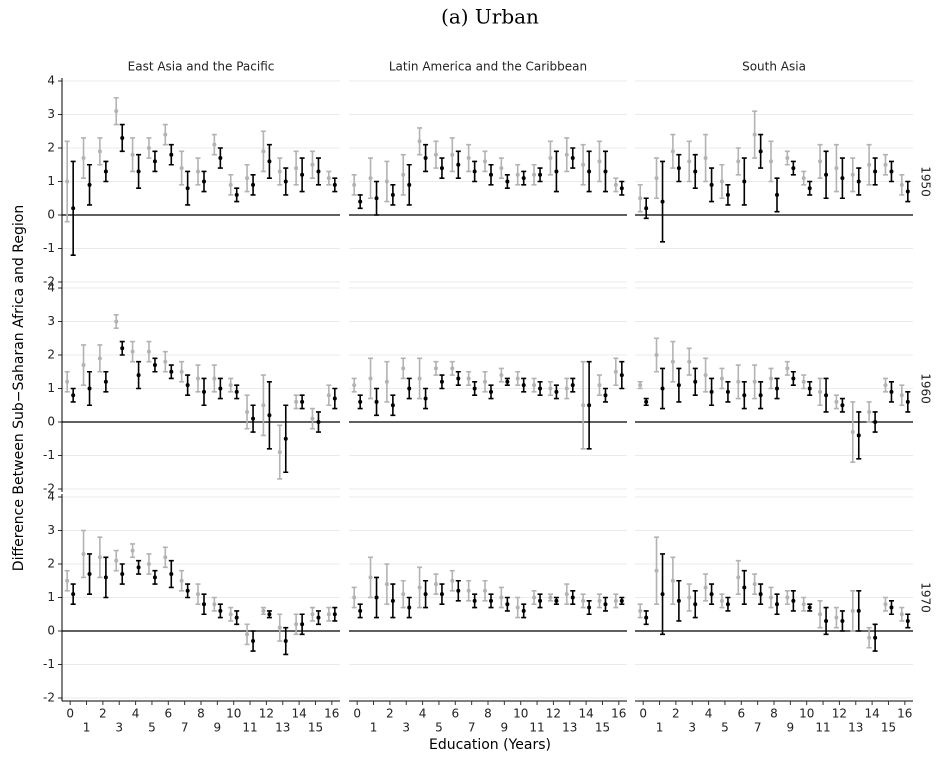  I want to click on y-tick-label: -2, so click(49, 282).